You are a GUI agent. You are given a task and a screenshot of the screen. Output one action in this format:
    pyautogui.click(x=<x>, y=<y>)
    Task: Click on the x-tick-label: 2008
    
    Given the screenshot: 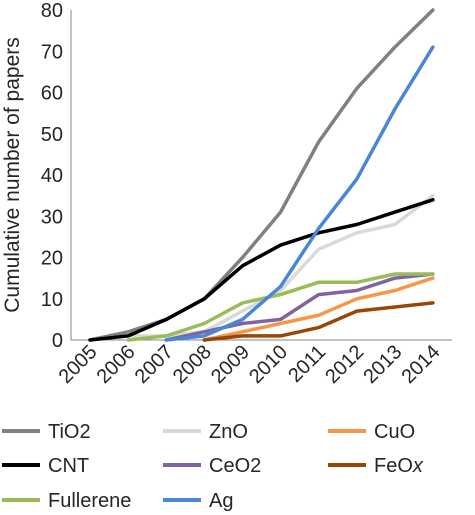 What is the action you would take?
    pyautogui.click(x=192, y=364)
    